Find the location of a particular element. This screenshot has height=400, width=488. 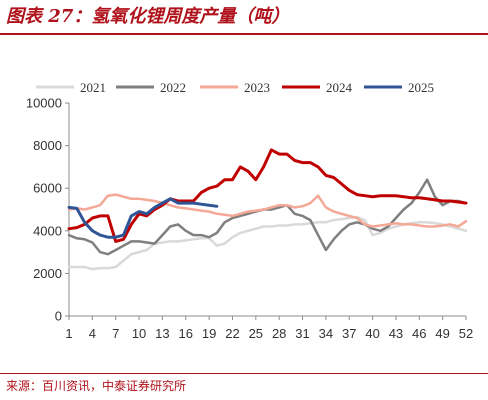

y-tick-label: 4000 is located at coordinates (47, 230).